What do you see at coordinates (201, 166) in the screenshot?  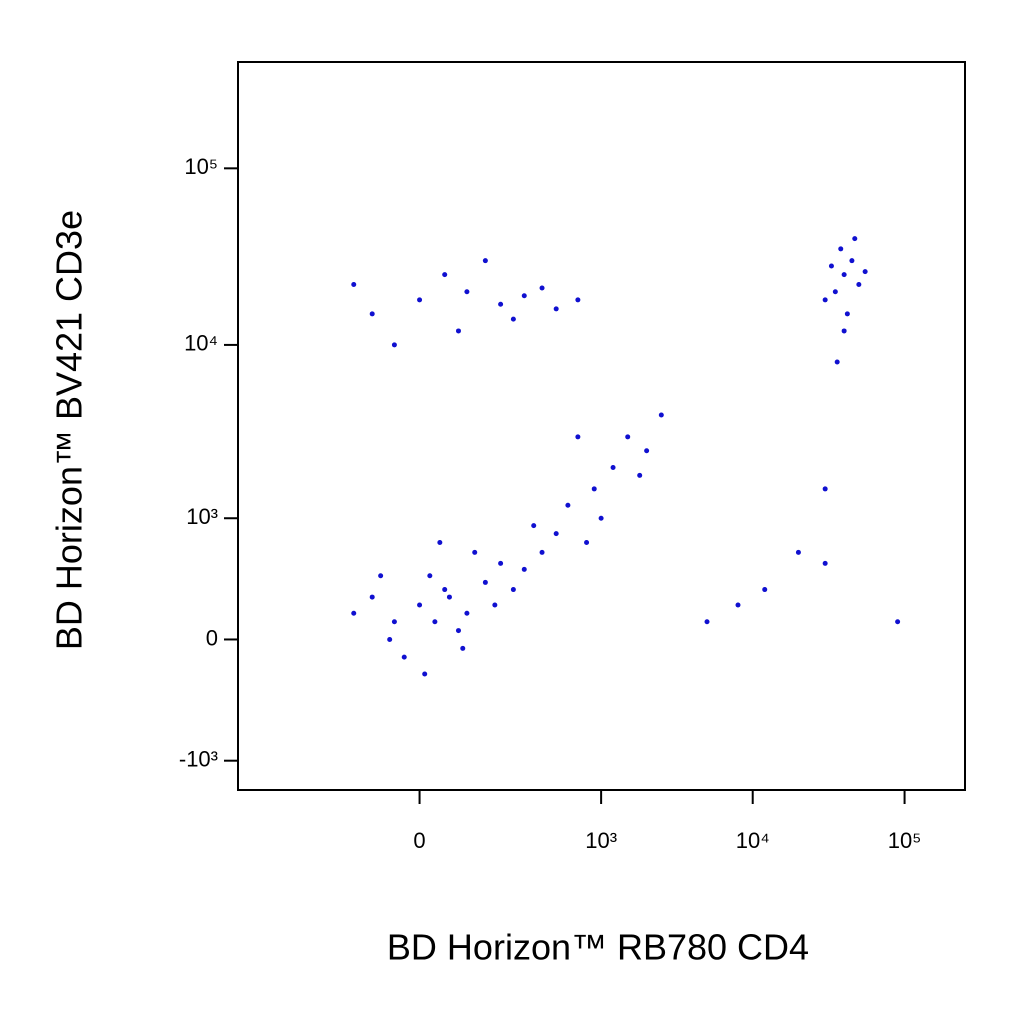 I see `y-tick-label: 10⁵` at bounding box center [201, 166].